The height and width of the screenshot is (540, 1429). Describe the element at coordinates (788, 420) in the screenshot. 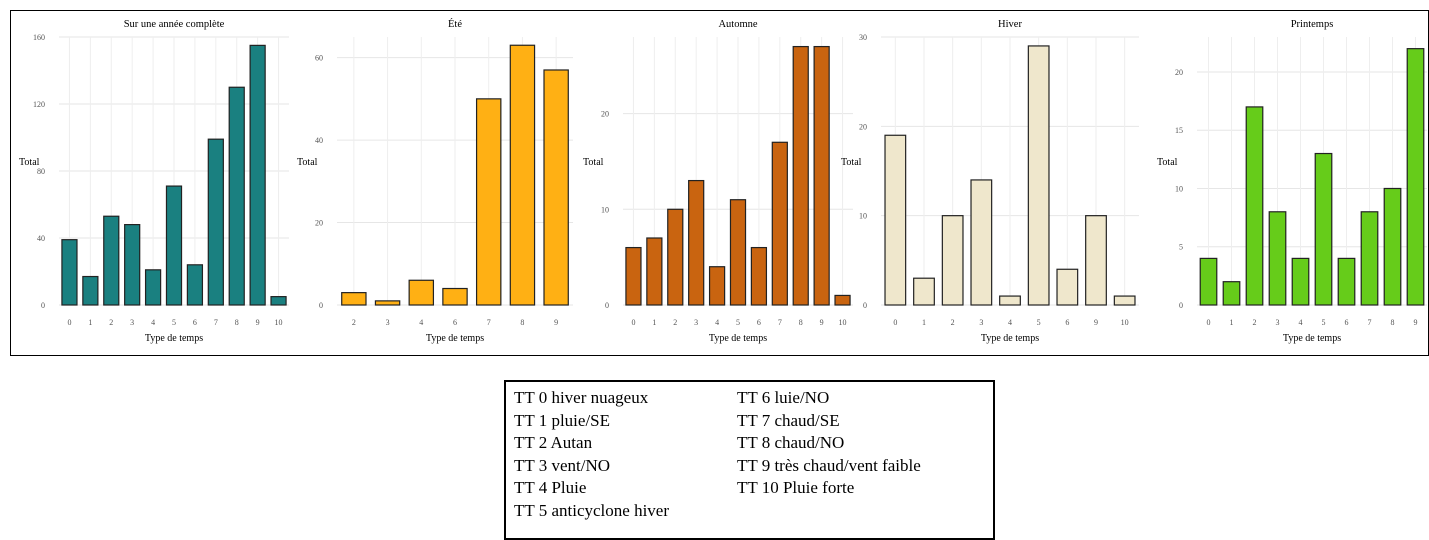

I see `legend-line-right-1: TT 7 chaud/SE` at that location.